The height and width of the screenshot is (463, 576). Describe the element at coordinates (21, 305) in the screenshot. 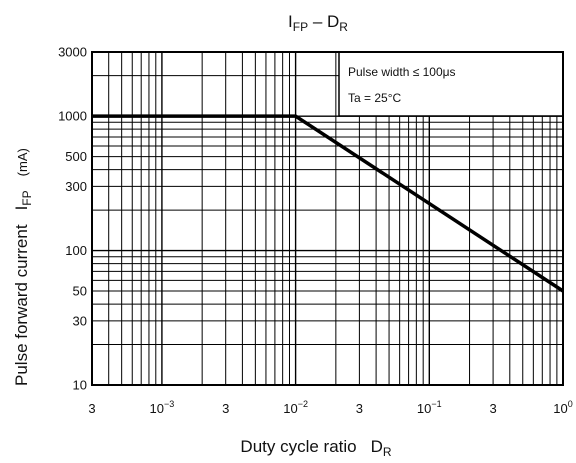

I see `y-axis-label-text: Pulse forward current` at that location.